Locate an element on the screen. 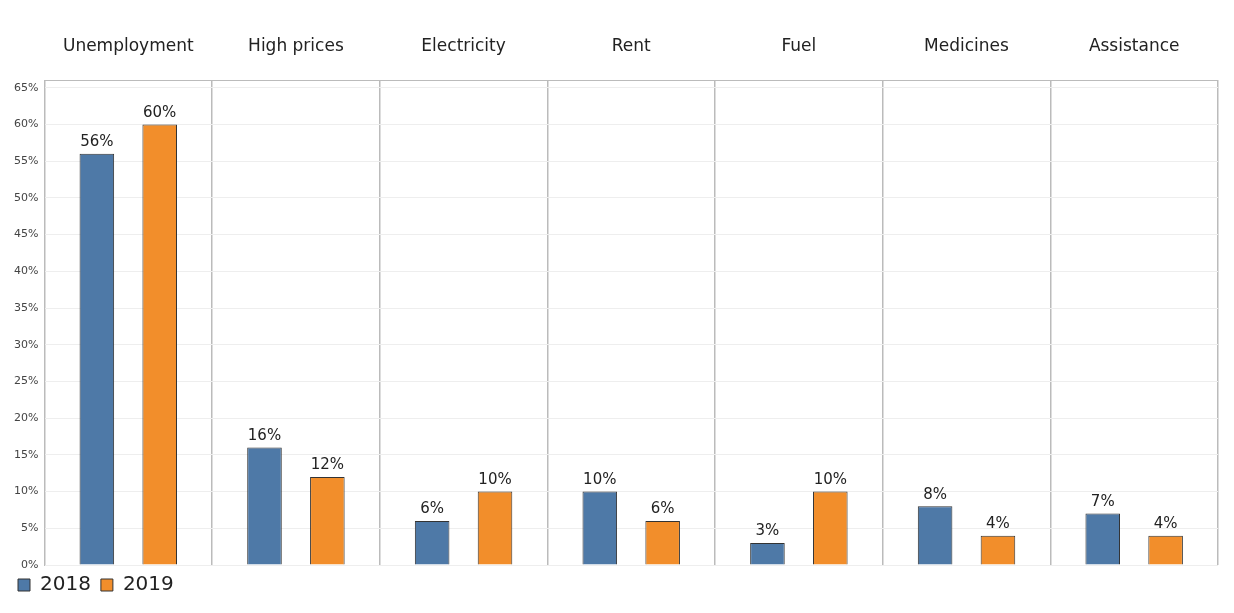 This screenshot has width=1234, height=613. y-tick-label: 50% is located at coordinates (26, 197).